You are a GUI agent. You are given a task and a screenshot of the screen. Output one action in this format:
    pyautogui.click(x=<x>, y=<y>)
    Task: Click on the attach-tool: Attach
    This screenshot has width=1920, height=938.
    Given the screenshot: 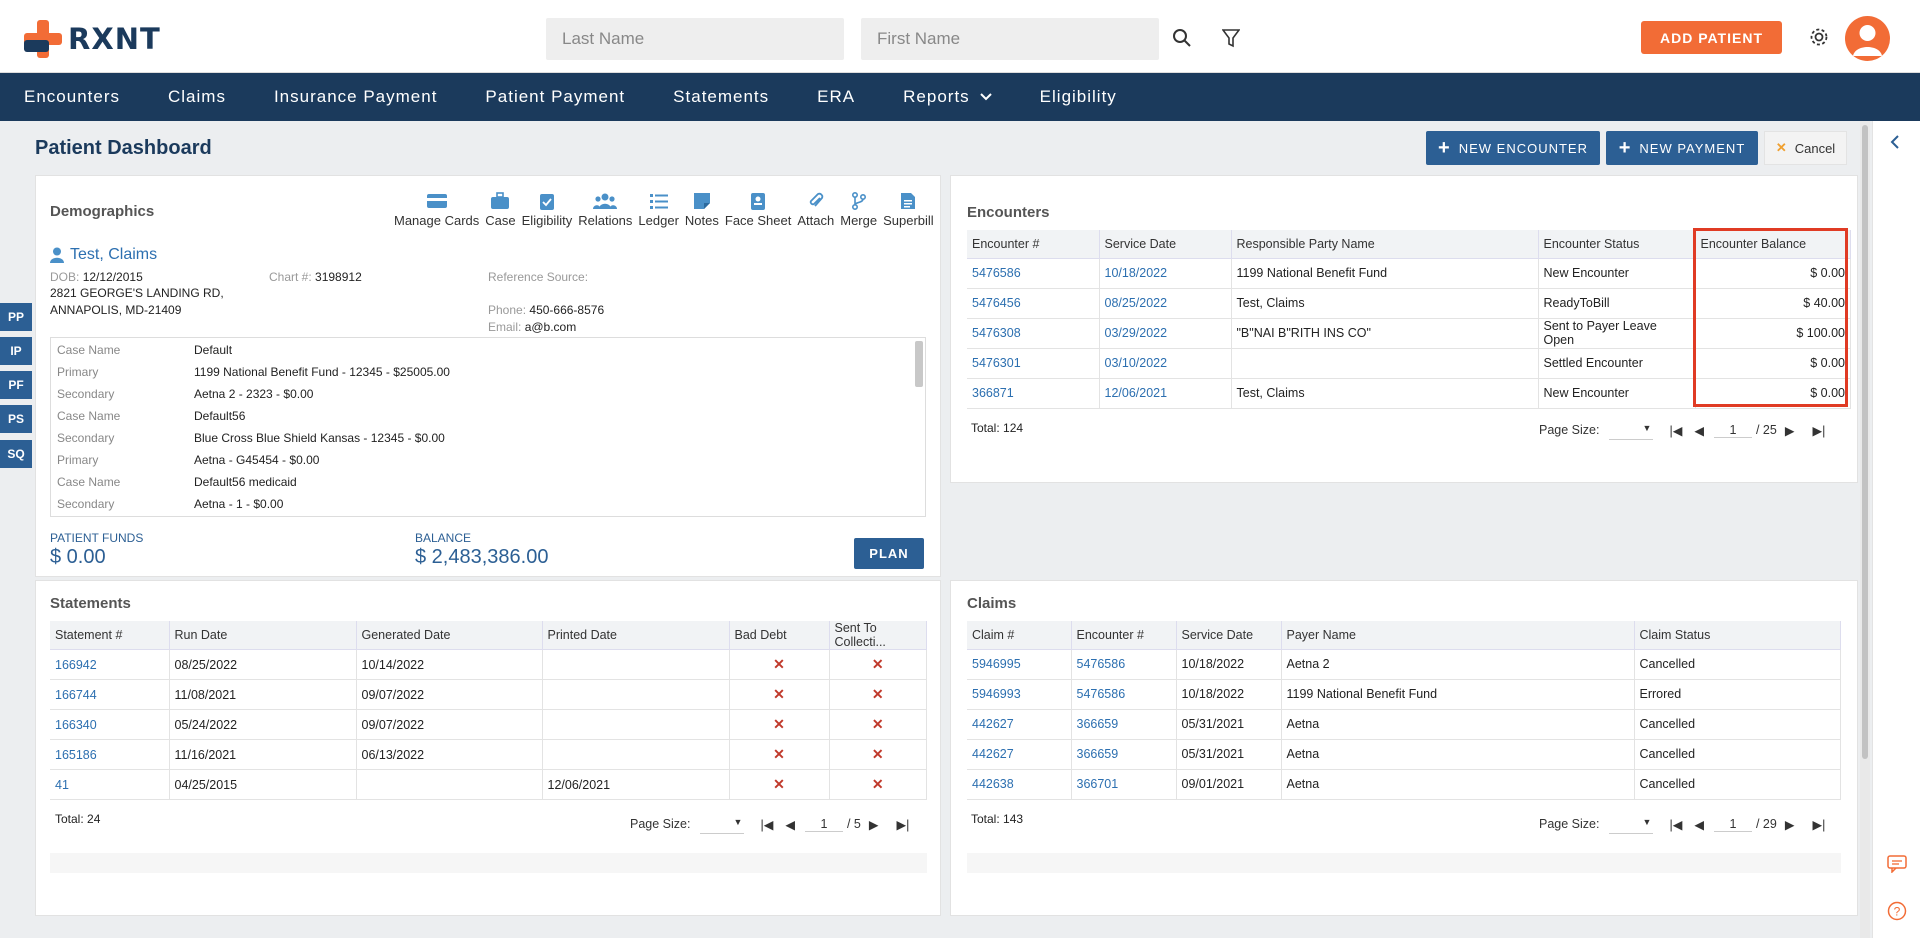 What is the action you would take?
    pyautogui.click(x=815, y=210)
    